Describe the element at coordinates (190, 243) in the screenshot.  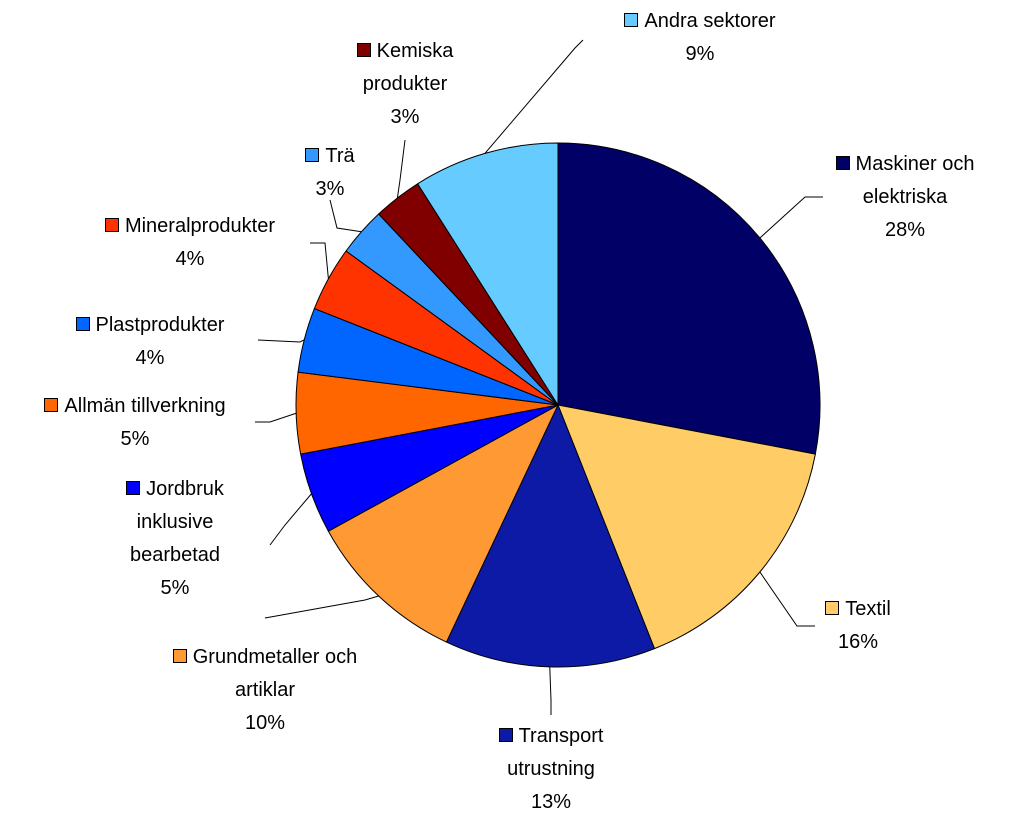
I see `slice-label: Mineralprodukter 4%` at that location.